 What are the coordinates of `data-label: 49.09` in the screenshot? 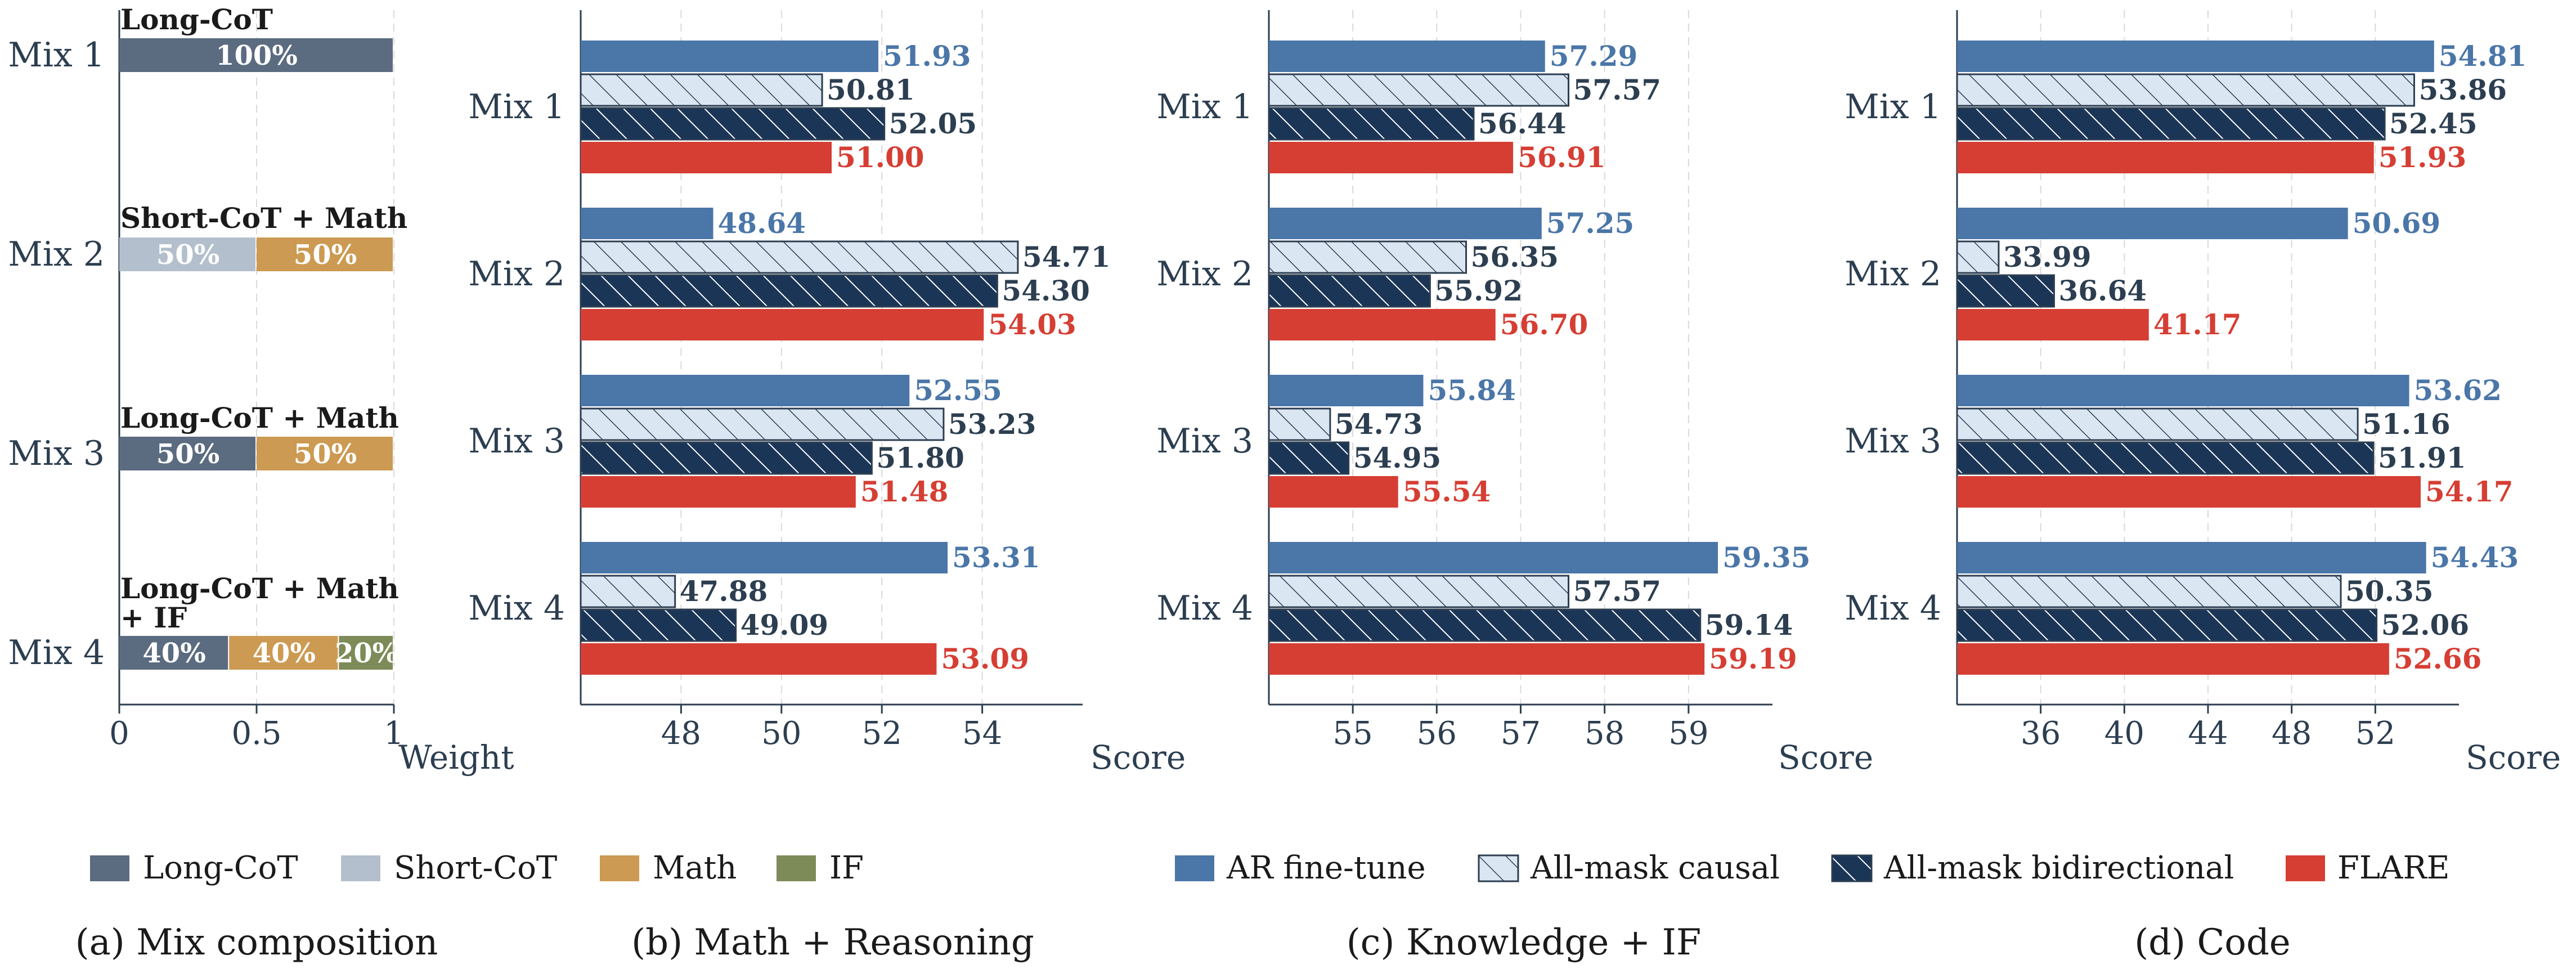 It's located at (785, 625).